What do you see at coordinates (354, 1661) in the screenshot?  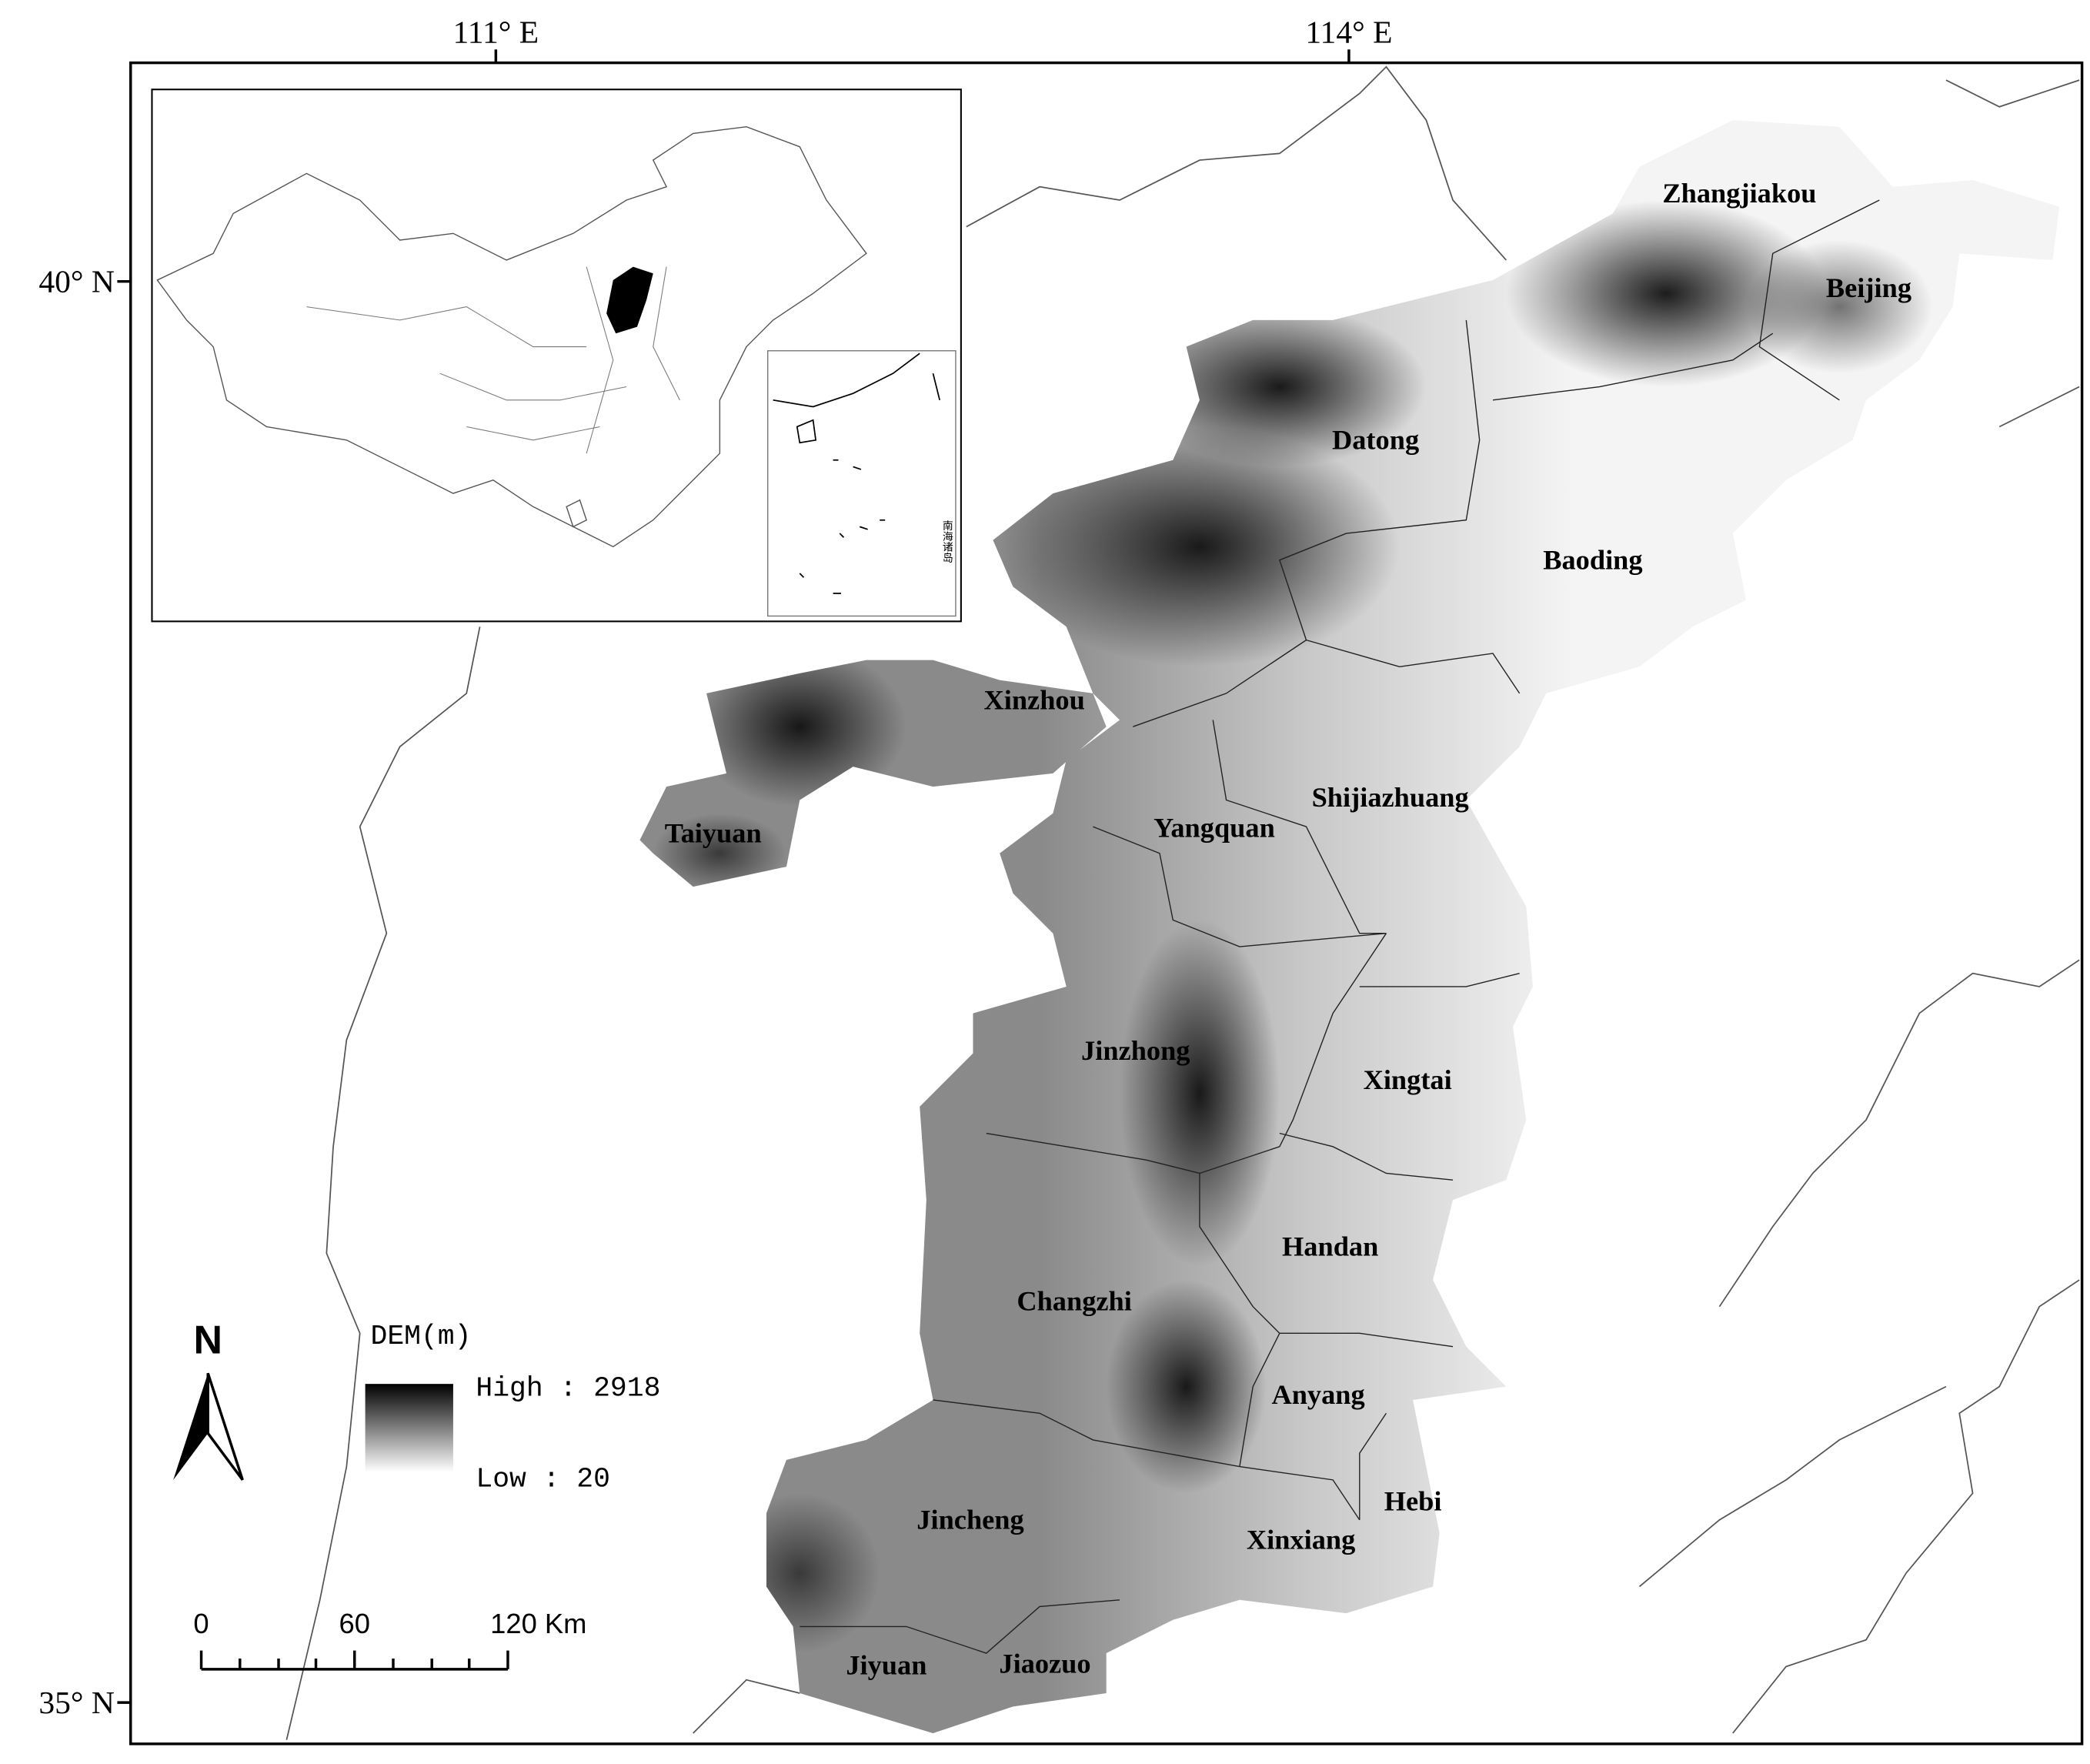 I see `scale-bar` at bounding box center [354, 1661].